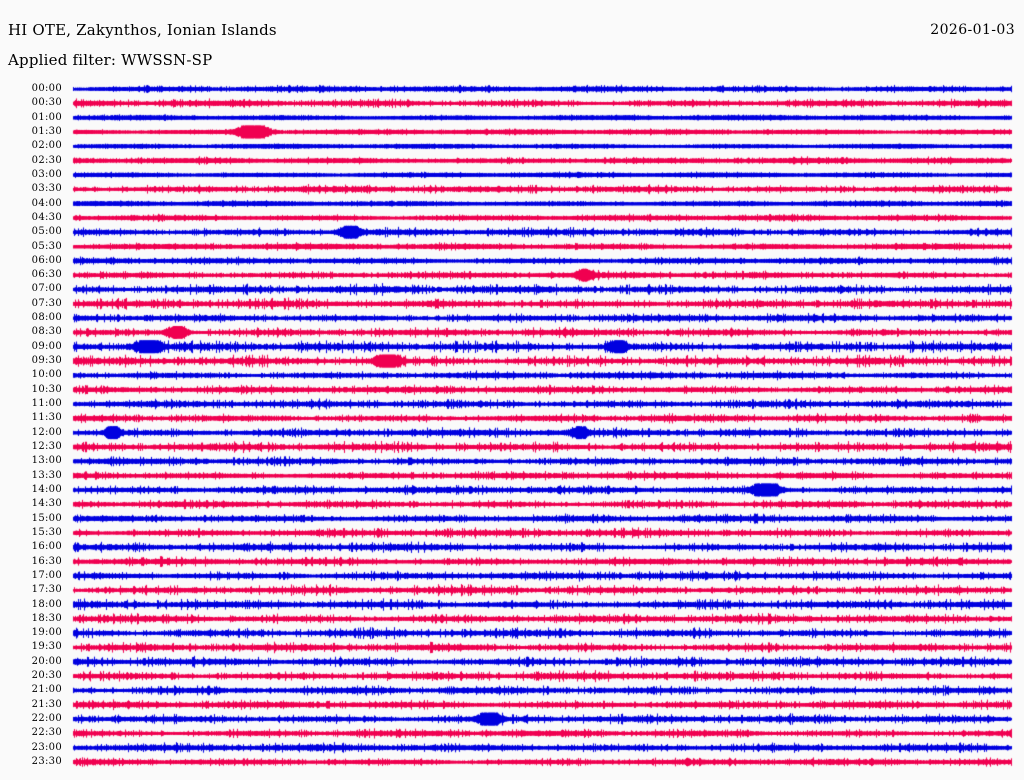  I want to click on time-label: 12:00, so click(46, 432).